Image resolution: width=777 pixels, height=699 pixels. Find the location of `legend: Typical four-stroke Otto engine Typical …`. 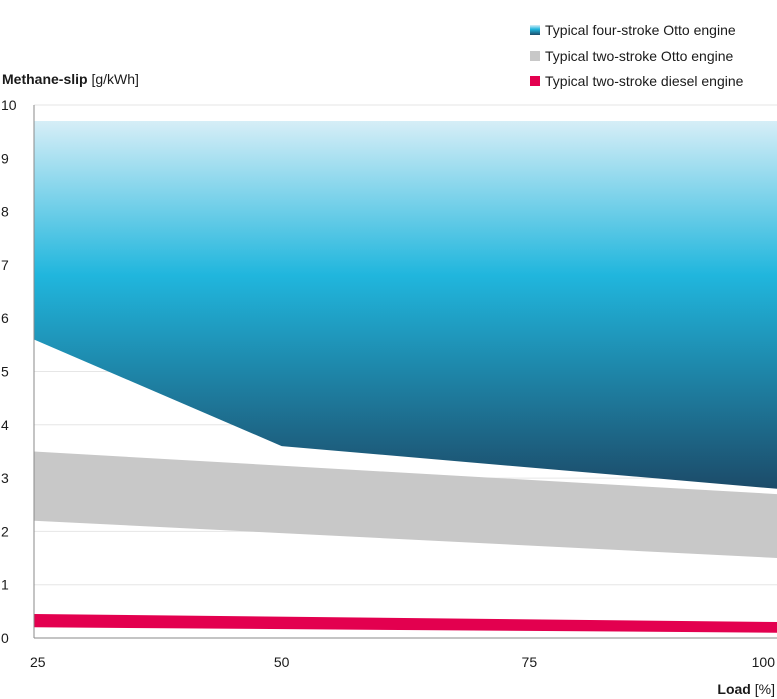

legend: Typical four-stroke Otto engine Typical … is located at coordinates (637, 55).